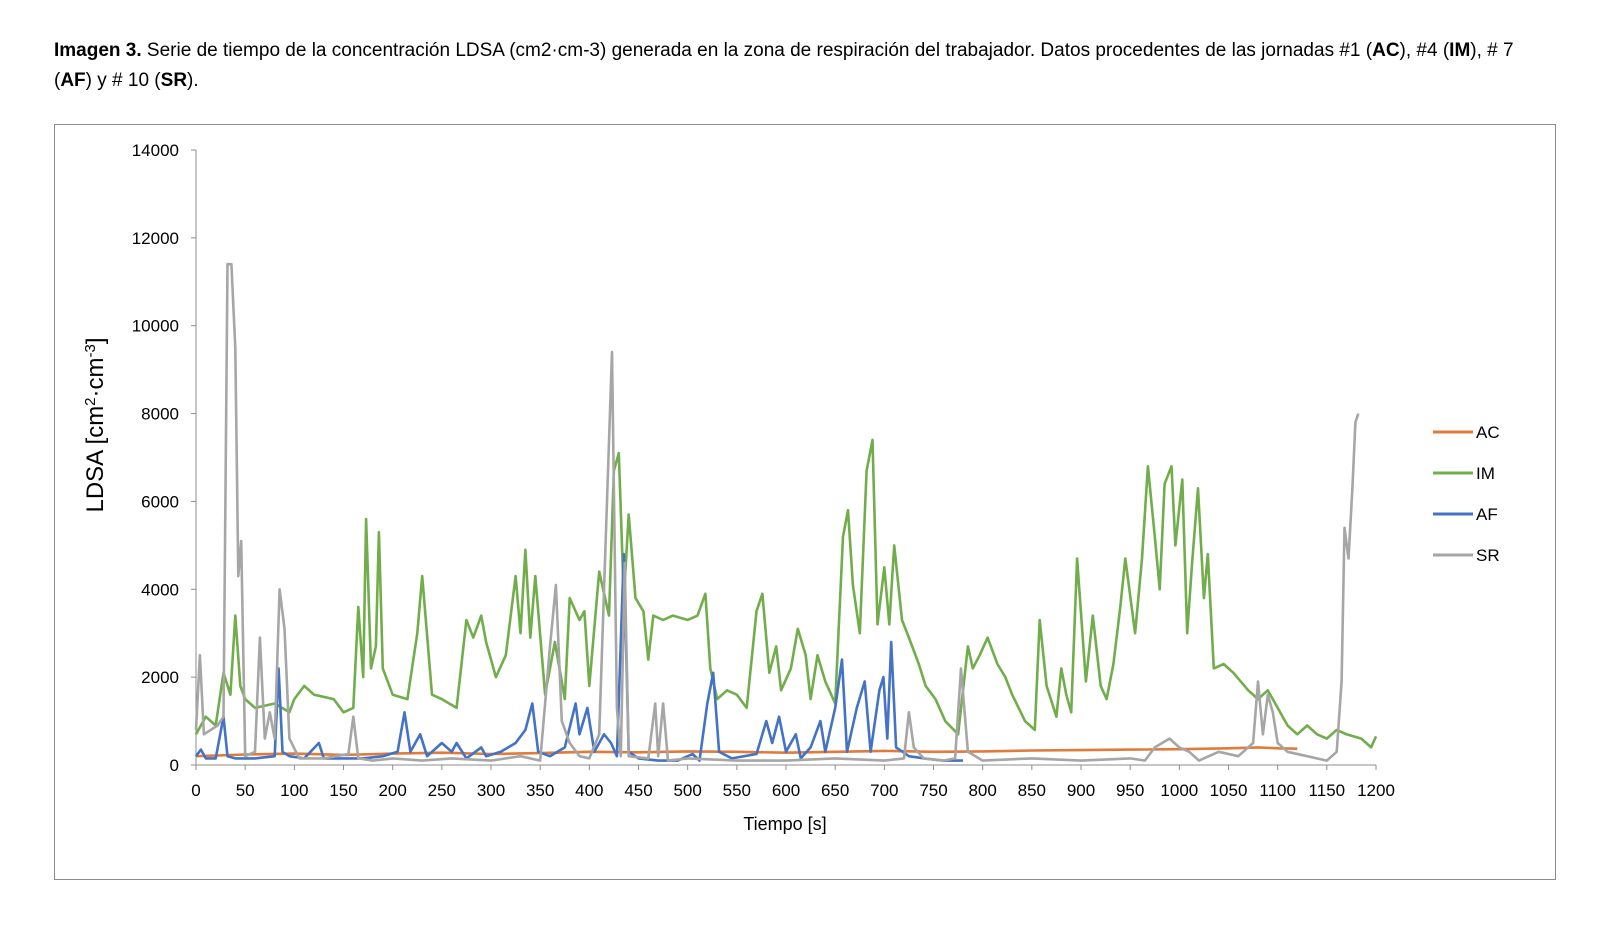 The width and height of the screenshot is (1600, 930). Describe the element at coordinates (1424, 50) in the screenshot. I see `caption-text-2: ), #4 (` at that location.